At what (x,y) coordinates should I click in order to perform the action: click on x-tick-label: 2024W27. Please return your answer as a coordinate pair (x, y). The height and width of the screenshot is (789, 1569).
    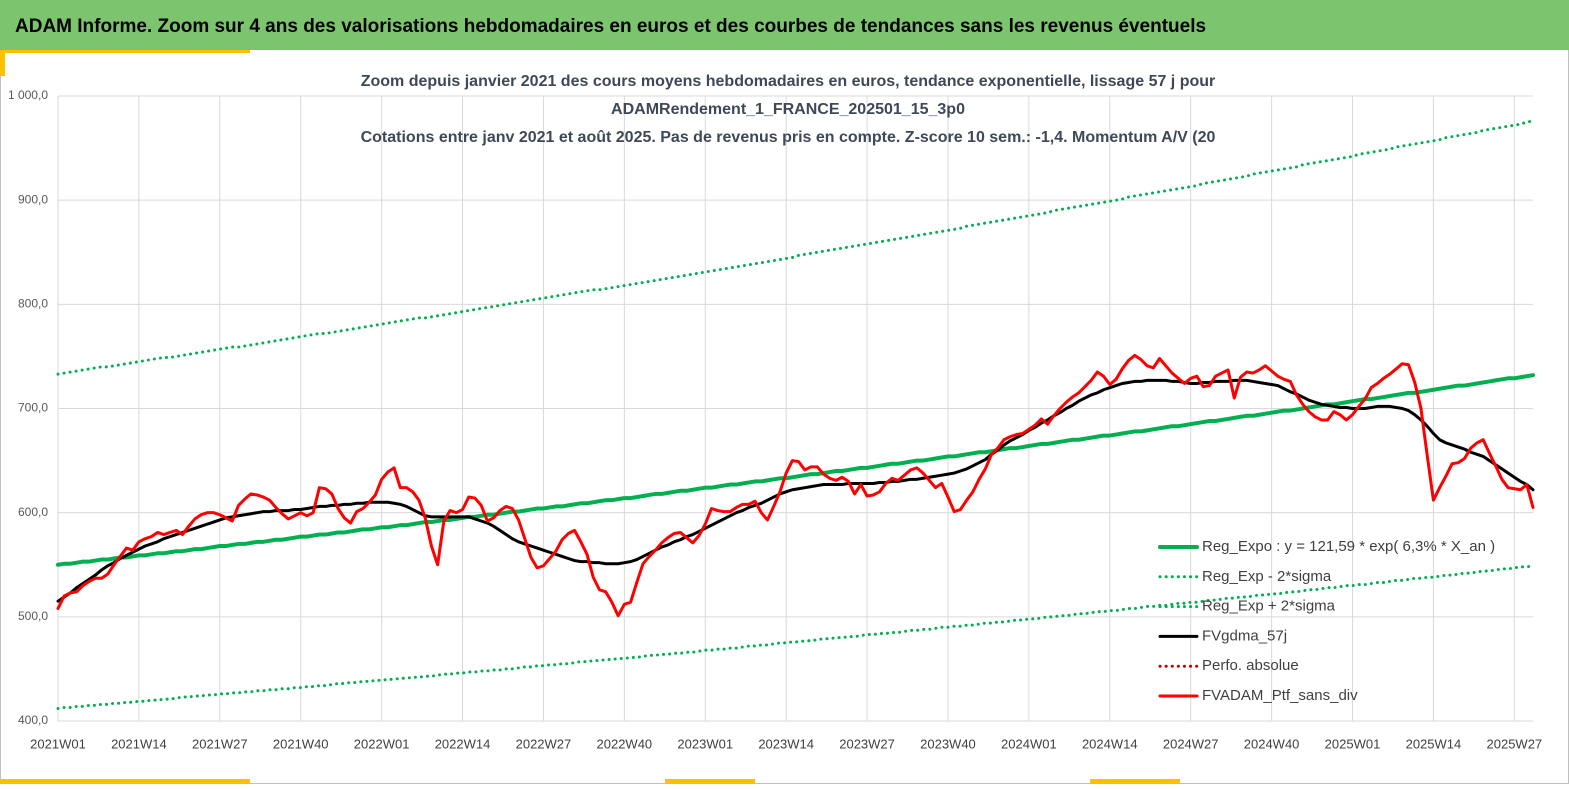
    Looking at the image, I should click on (1191, 743).